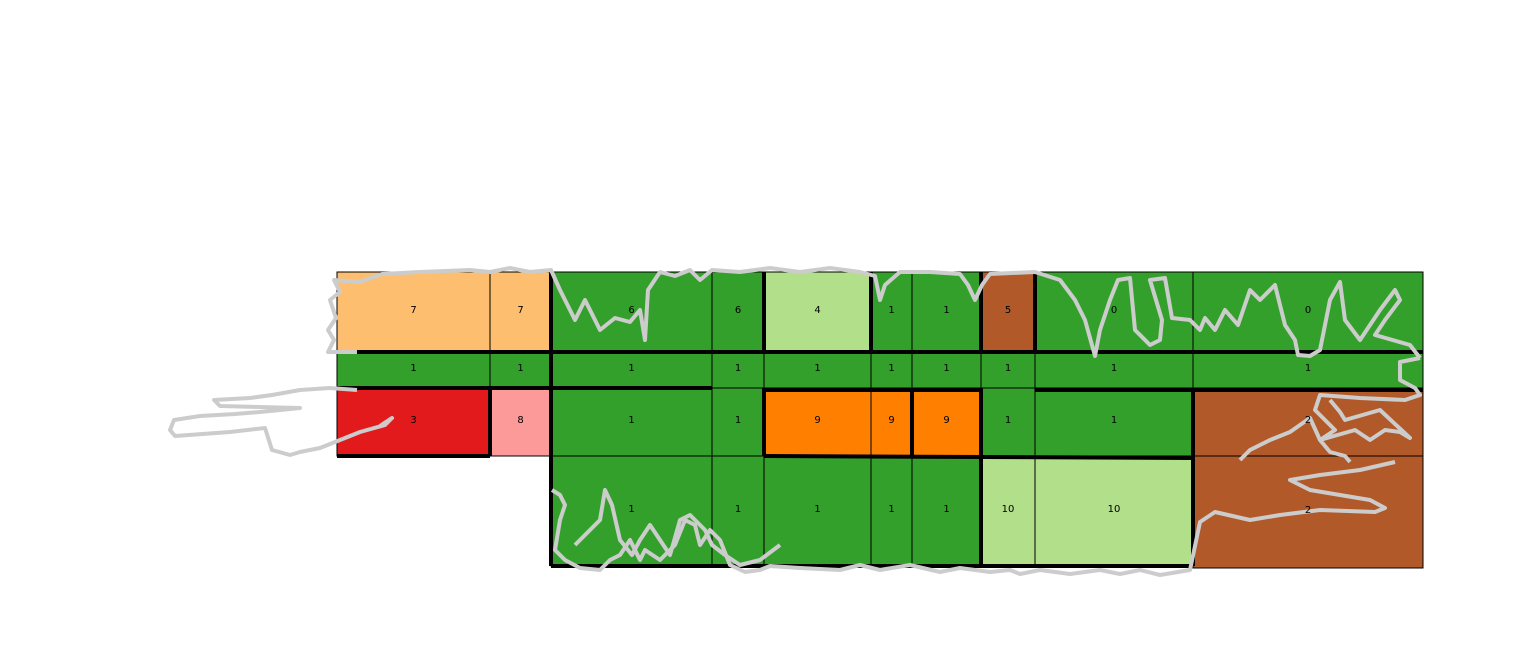 The width and height of the screenshot is (1522, 658). Describe the element at coordinates (520, 420) in the screenshot. I see `cell-label: 8` at that location.